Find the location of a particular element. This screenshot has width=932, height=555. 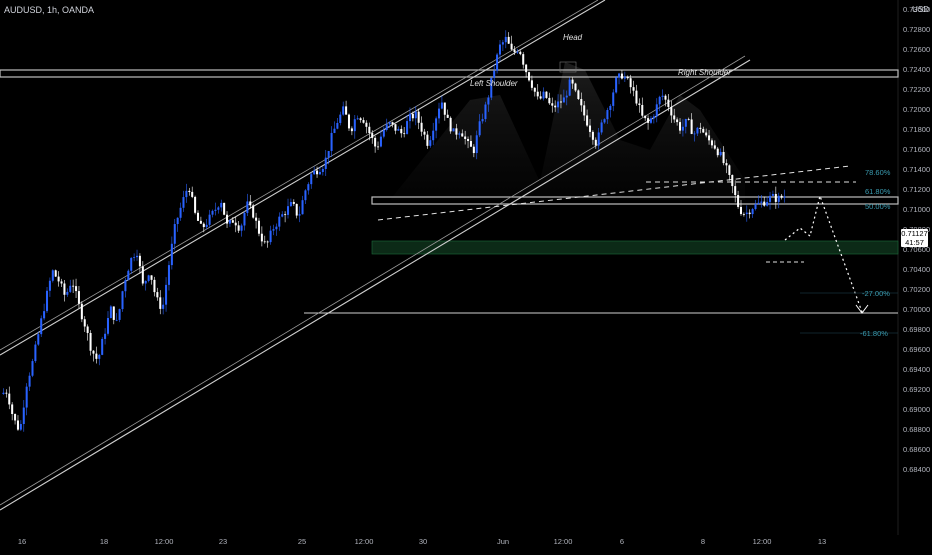

y-tick-label: 0.69200 is located at coordinates (916, 389).